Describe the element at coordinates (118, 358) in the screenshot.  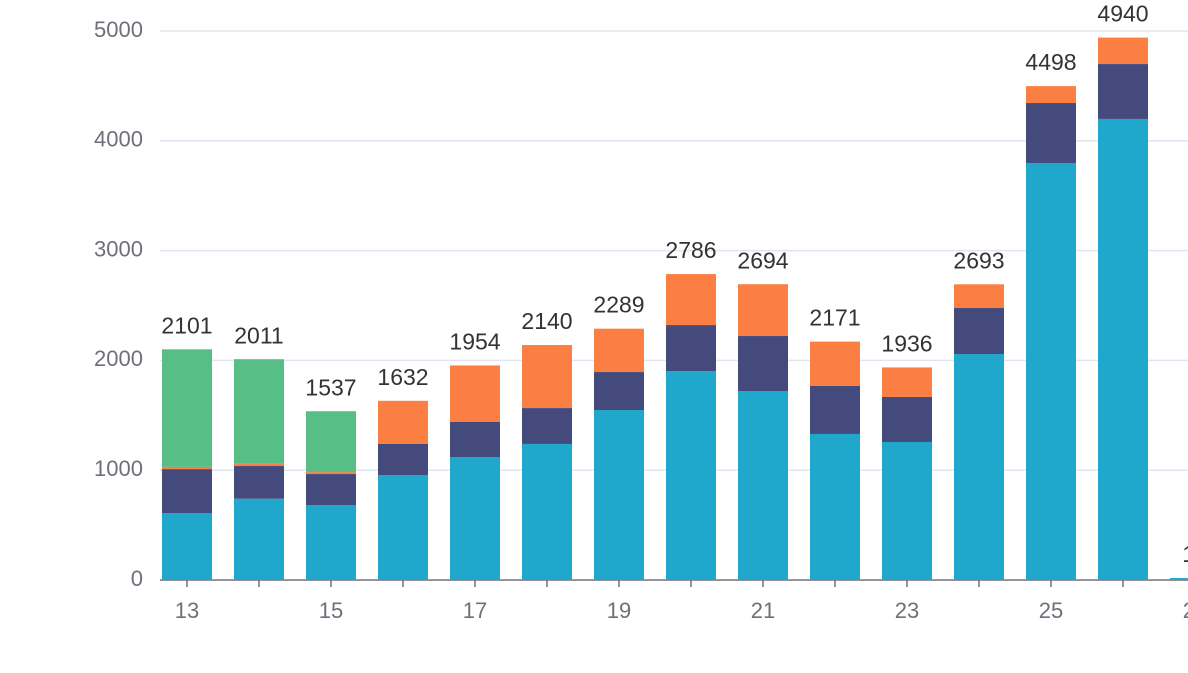
I see `y-tick-label: 2000` at that location.